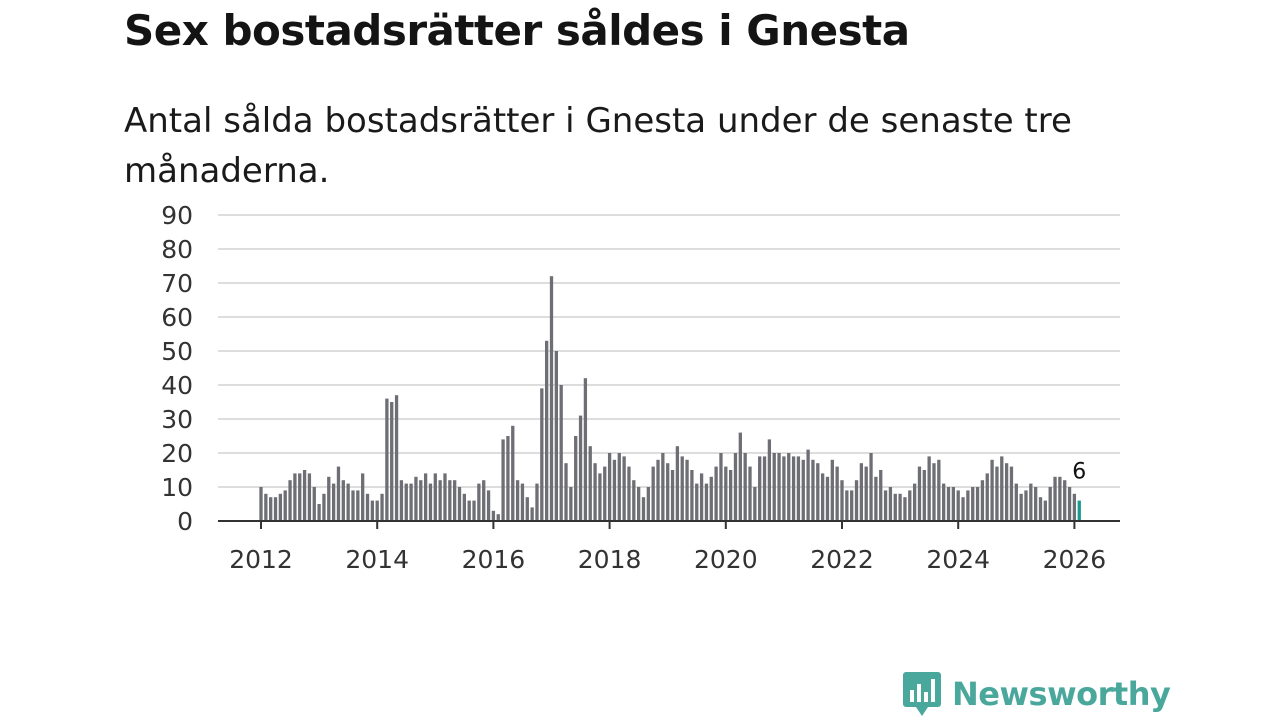 The height and width of the screenshot is (720, 1280). What do you see at coordinates (517, 30) in the screenshot?
I see `chart-title: Sex bostadsrätter såldes i Gnesta` at bounding box center [517, 30].